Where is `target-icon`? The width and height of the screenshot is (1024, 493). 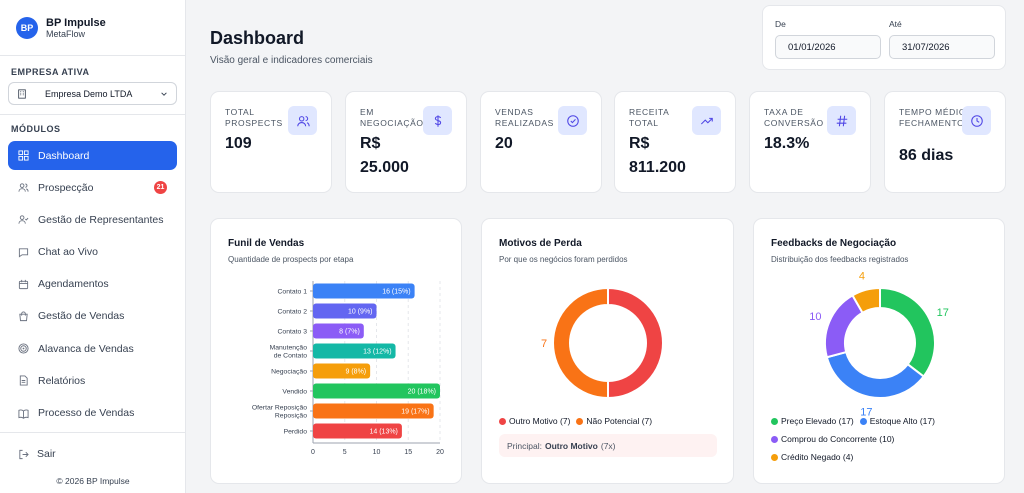
target-icon is located at coordinates (23, 348).